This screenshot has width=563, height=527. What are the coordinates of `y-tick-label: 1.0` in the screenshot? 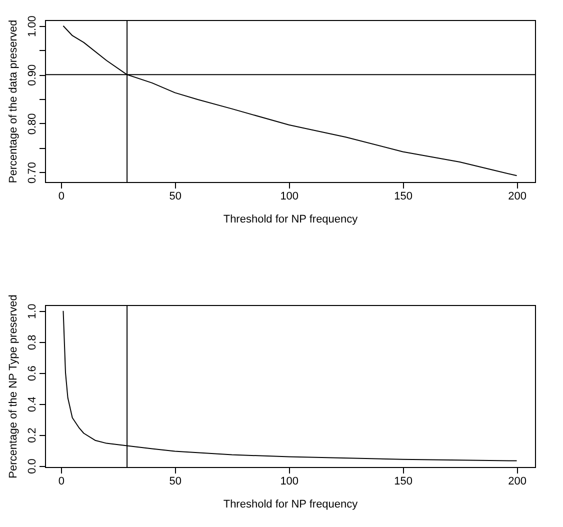 It's located at (32, 312).